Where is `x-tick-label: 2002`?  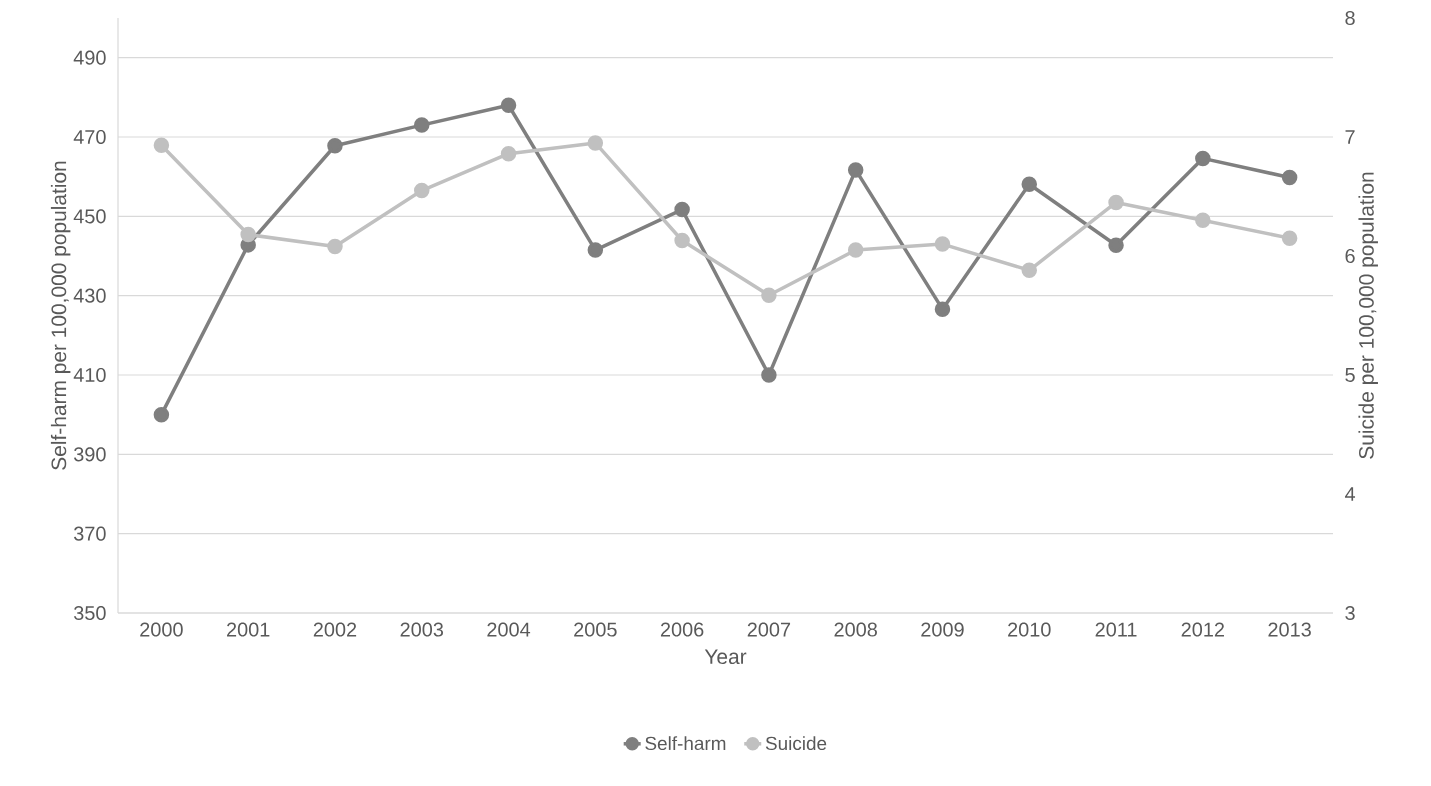 x-tick-label: 2002 is located at coordinates (335, 629).